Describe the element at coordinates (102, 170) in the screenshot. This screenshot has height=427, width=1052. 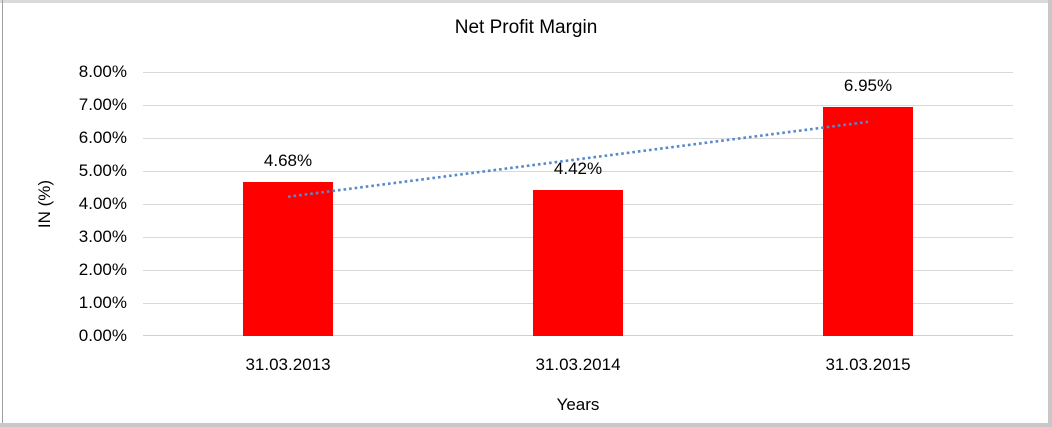
I see `y-axis-tick-label: 5.00%` at that location.